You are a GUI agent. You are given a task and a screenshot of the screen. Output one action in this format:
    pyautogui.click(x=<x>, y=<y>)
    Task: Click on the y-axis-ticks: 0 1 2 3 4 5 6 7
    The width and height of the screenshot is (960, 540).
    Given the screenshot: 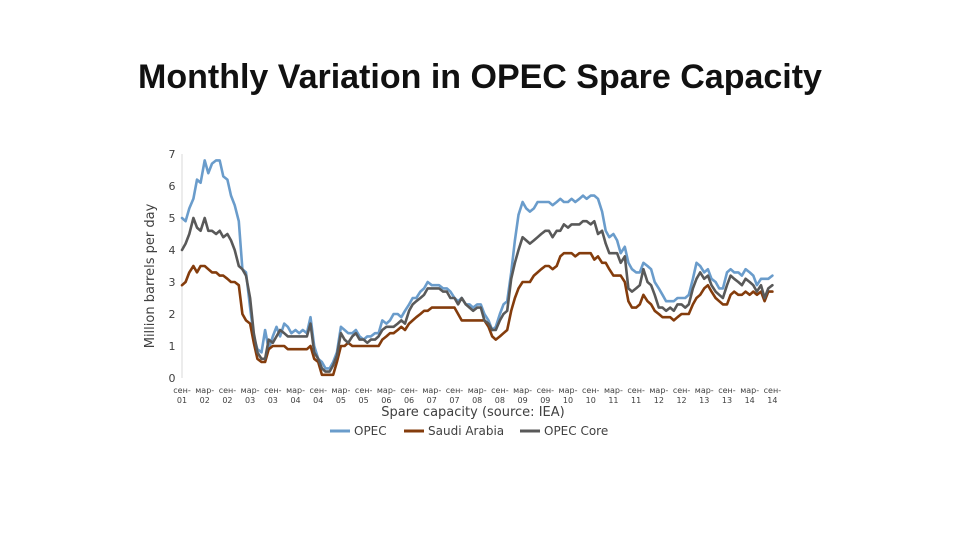 What is the action you would take?
    pyautogui.click(x=172, y=266)
    